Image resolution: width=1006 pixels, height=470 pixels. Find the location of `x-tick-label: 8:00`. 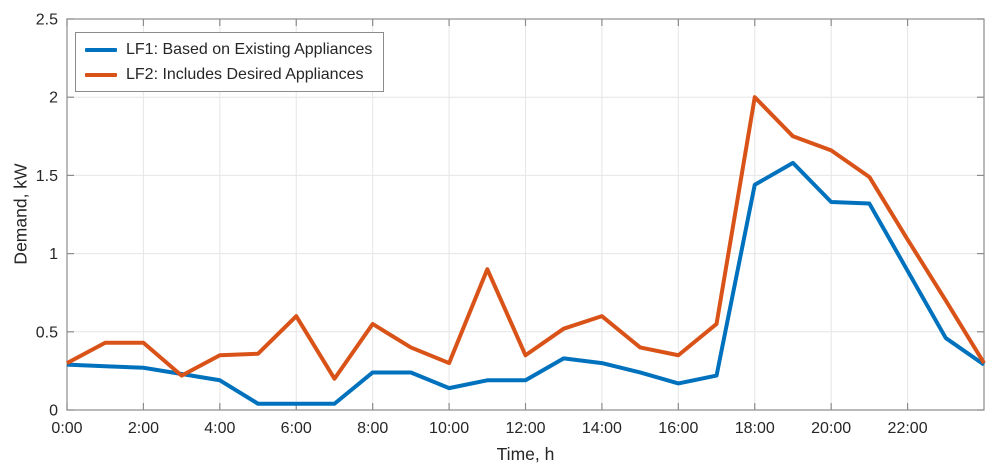

x-tick-label: 8:00 is located at coordinates (372, 428).